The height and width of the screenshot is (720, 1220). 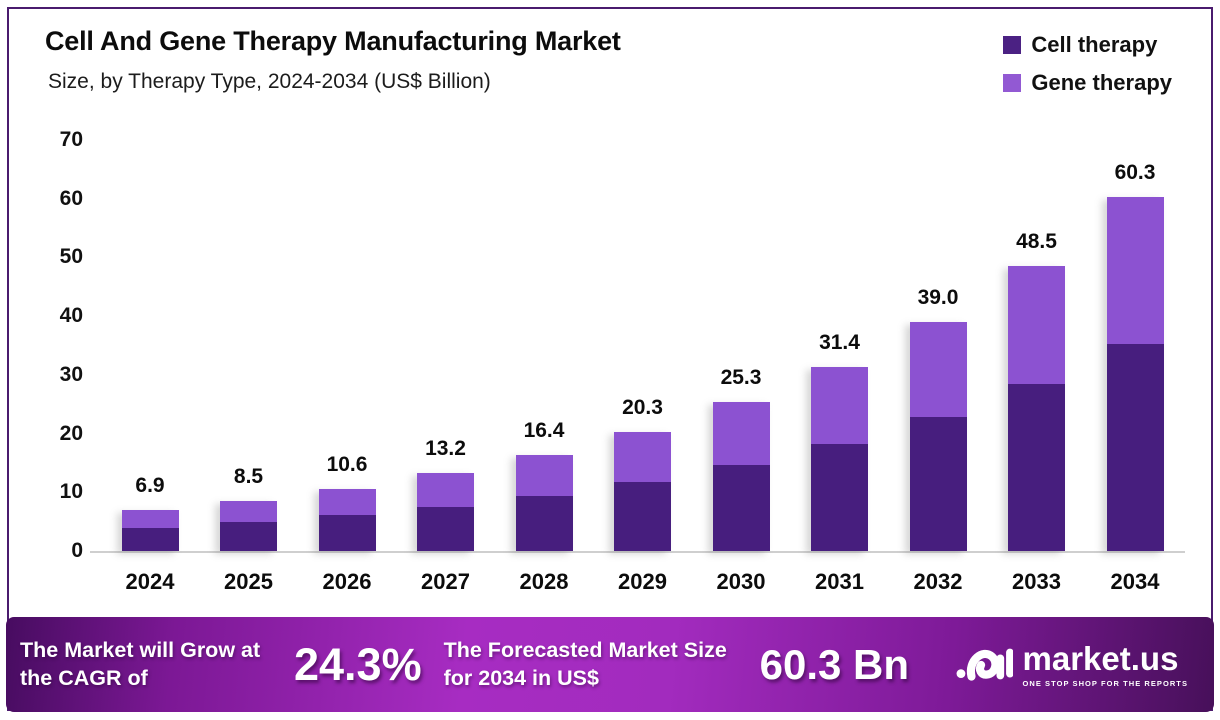 I want to click on cagr-label: The Market will Grow at the CAGR of, so click(x=140, y=663).